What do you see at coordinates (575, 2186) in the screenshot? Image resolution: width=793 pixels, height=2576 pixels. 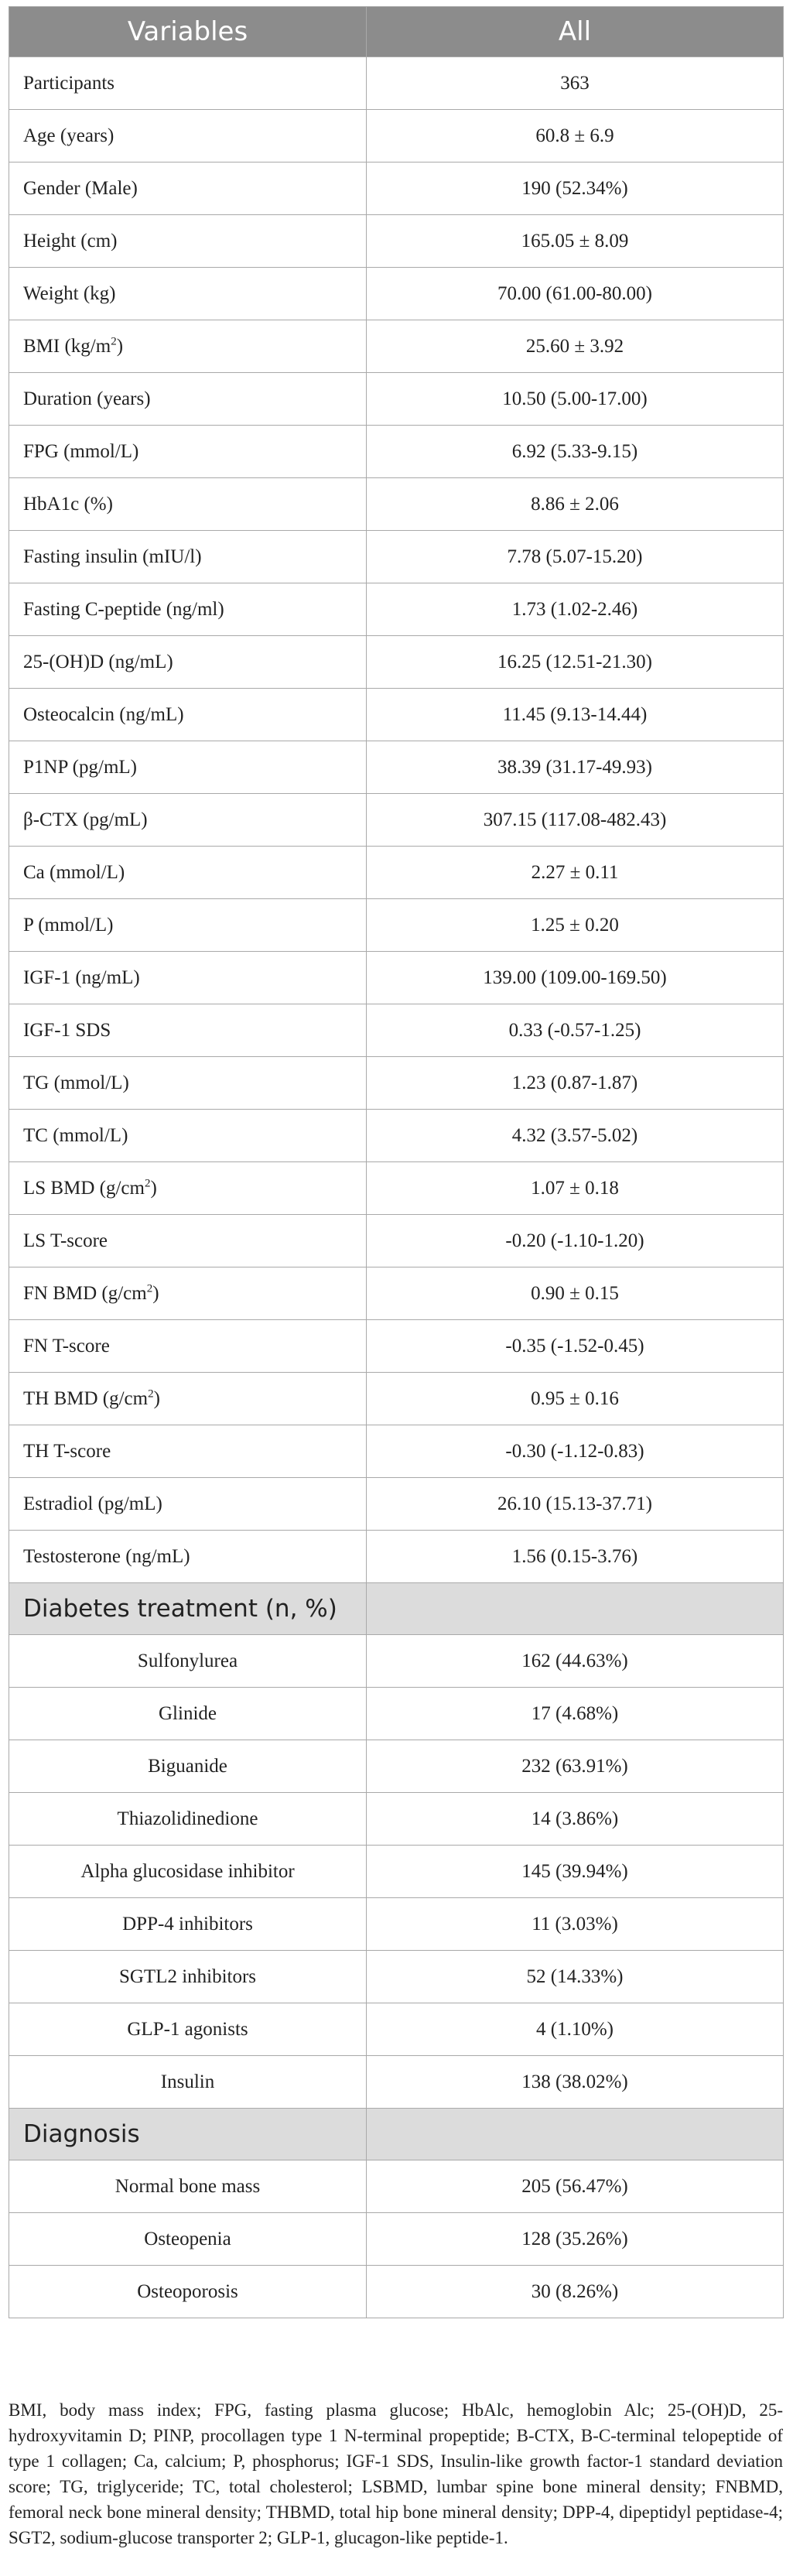 I see `variable-value: 205 (56.47%)` at bounding box center [575, 2186].